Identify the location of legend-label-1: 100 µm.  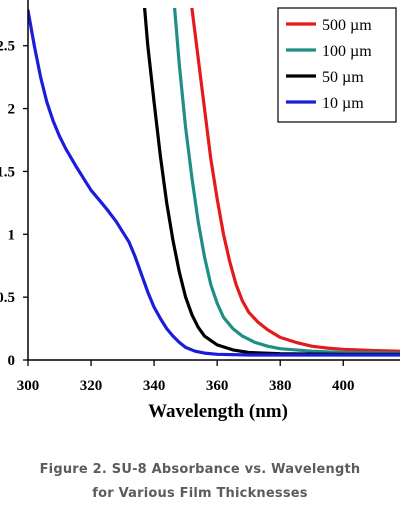
(347, 51).